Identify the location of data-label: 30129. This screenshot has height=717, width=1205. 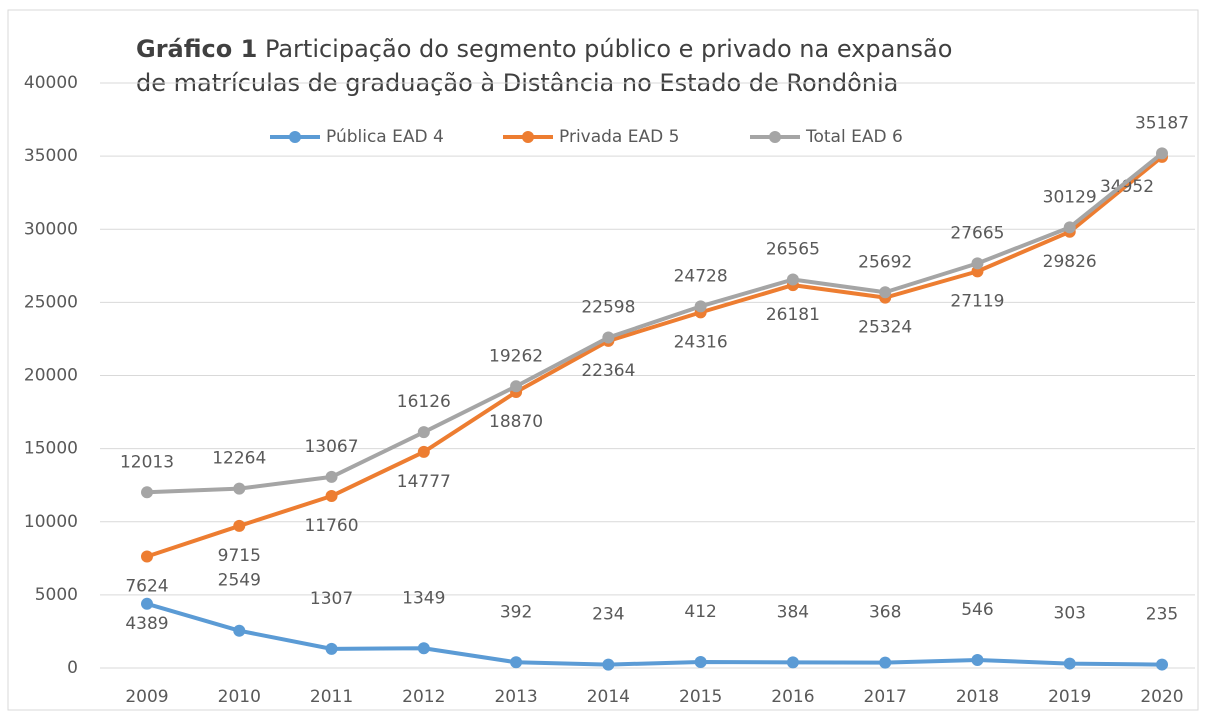
(1070, 197).